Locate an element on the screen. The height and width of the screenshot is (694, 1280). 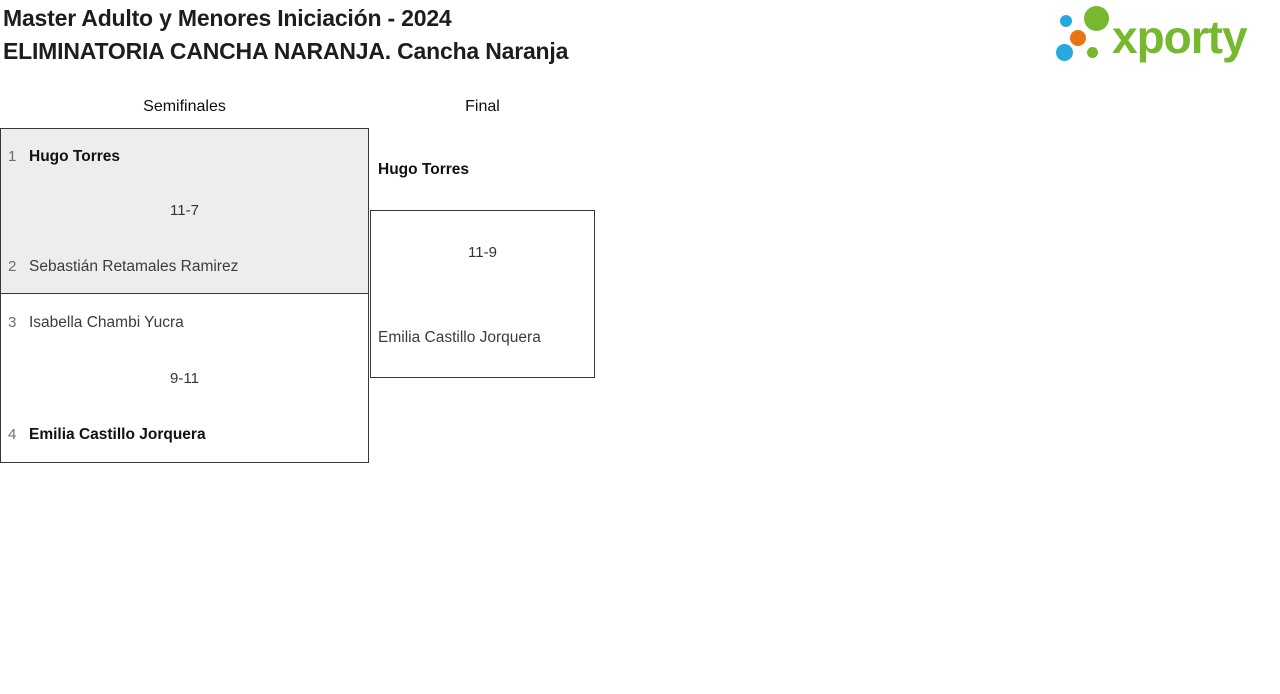
player-row: 2 Sebastián Retamales Ramirez is located at coordinates (123, 267).